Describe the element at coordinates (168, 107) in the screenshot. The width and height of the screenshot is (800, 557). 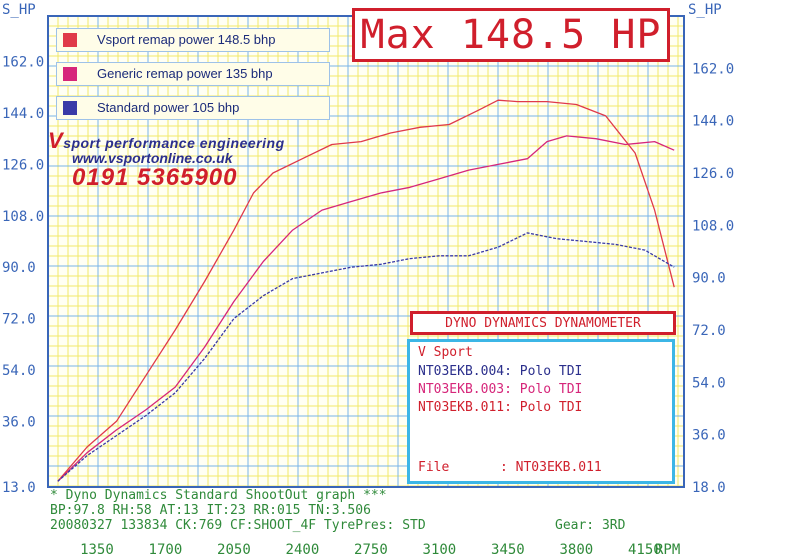
I see `legend-label-standard: Standard power 105 bhp` at that location.